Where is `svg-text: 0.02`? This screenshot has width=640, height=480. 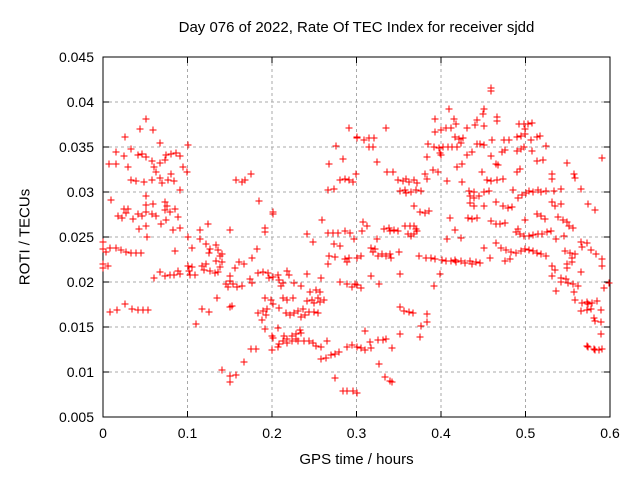 svg-text: 0.02 is located at coordinates (80, 282).